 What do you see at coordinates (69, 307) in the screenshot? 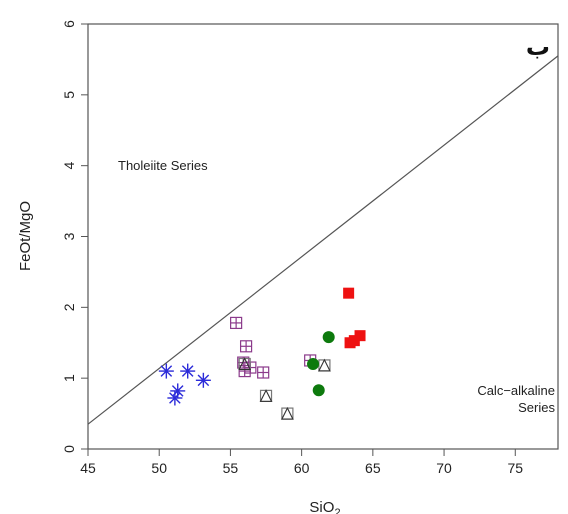
I see `y-tick-label: 2` at bounding box center [69, 307].